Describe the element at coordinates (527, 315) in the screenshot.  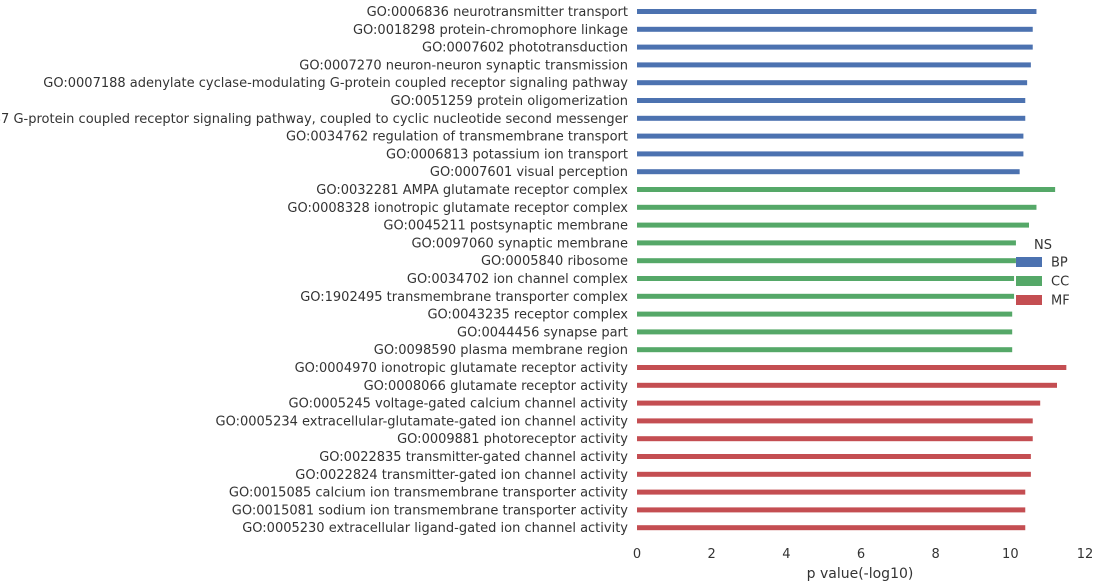
I see `category-label: GO:0043235 receptor complex` at that location.